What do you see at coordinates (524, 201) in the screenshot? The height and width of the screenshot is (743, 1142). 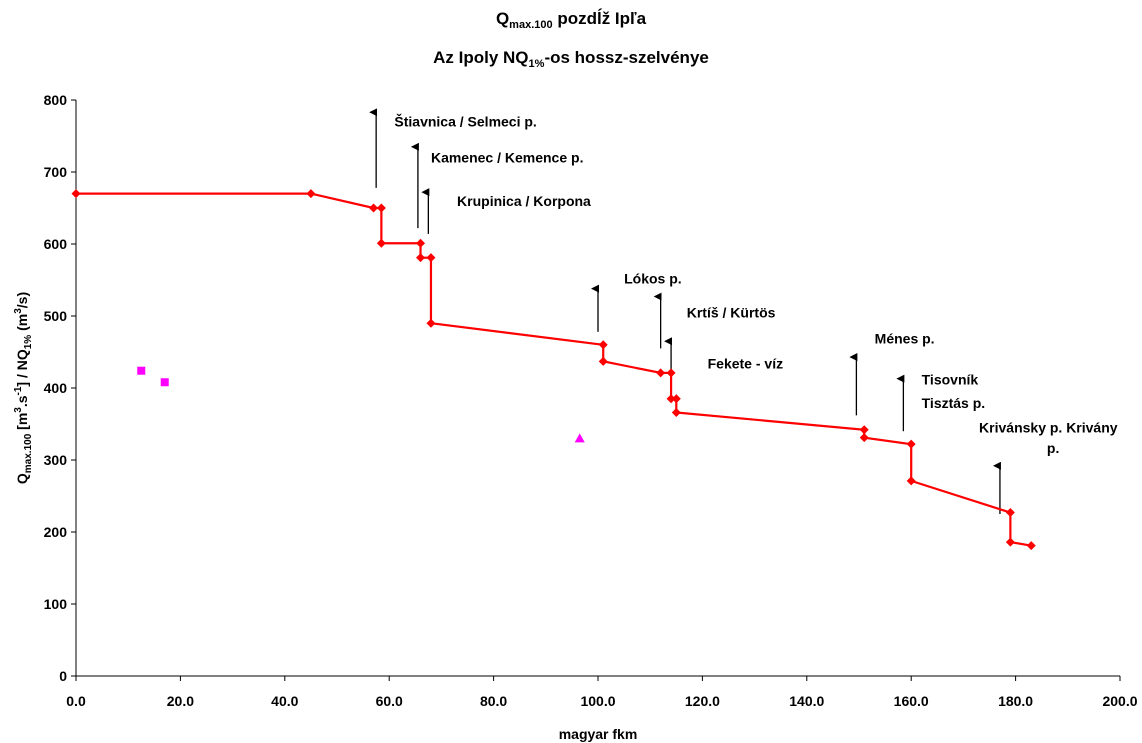 I see `annotation-label: Krupinica / Korpona` at bounding box center [524, 201].